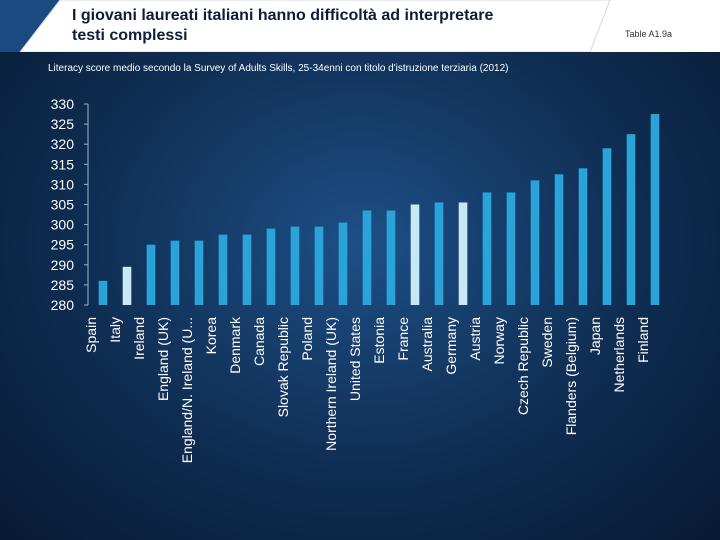 The height and width of the screenshot is (540, 720). I want to click on category-label: Finland, so click(643, 340).